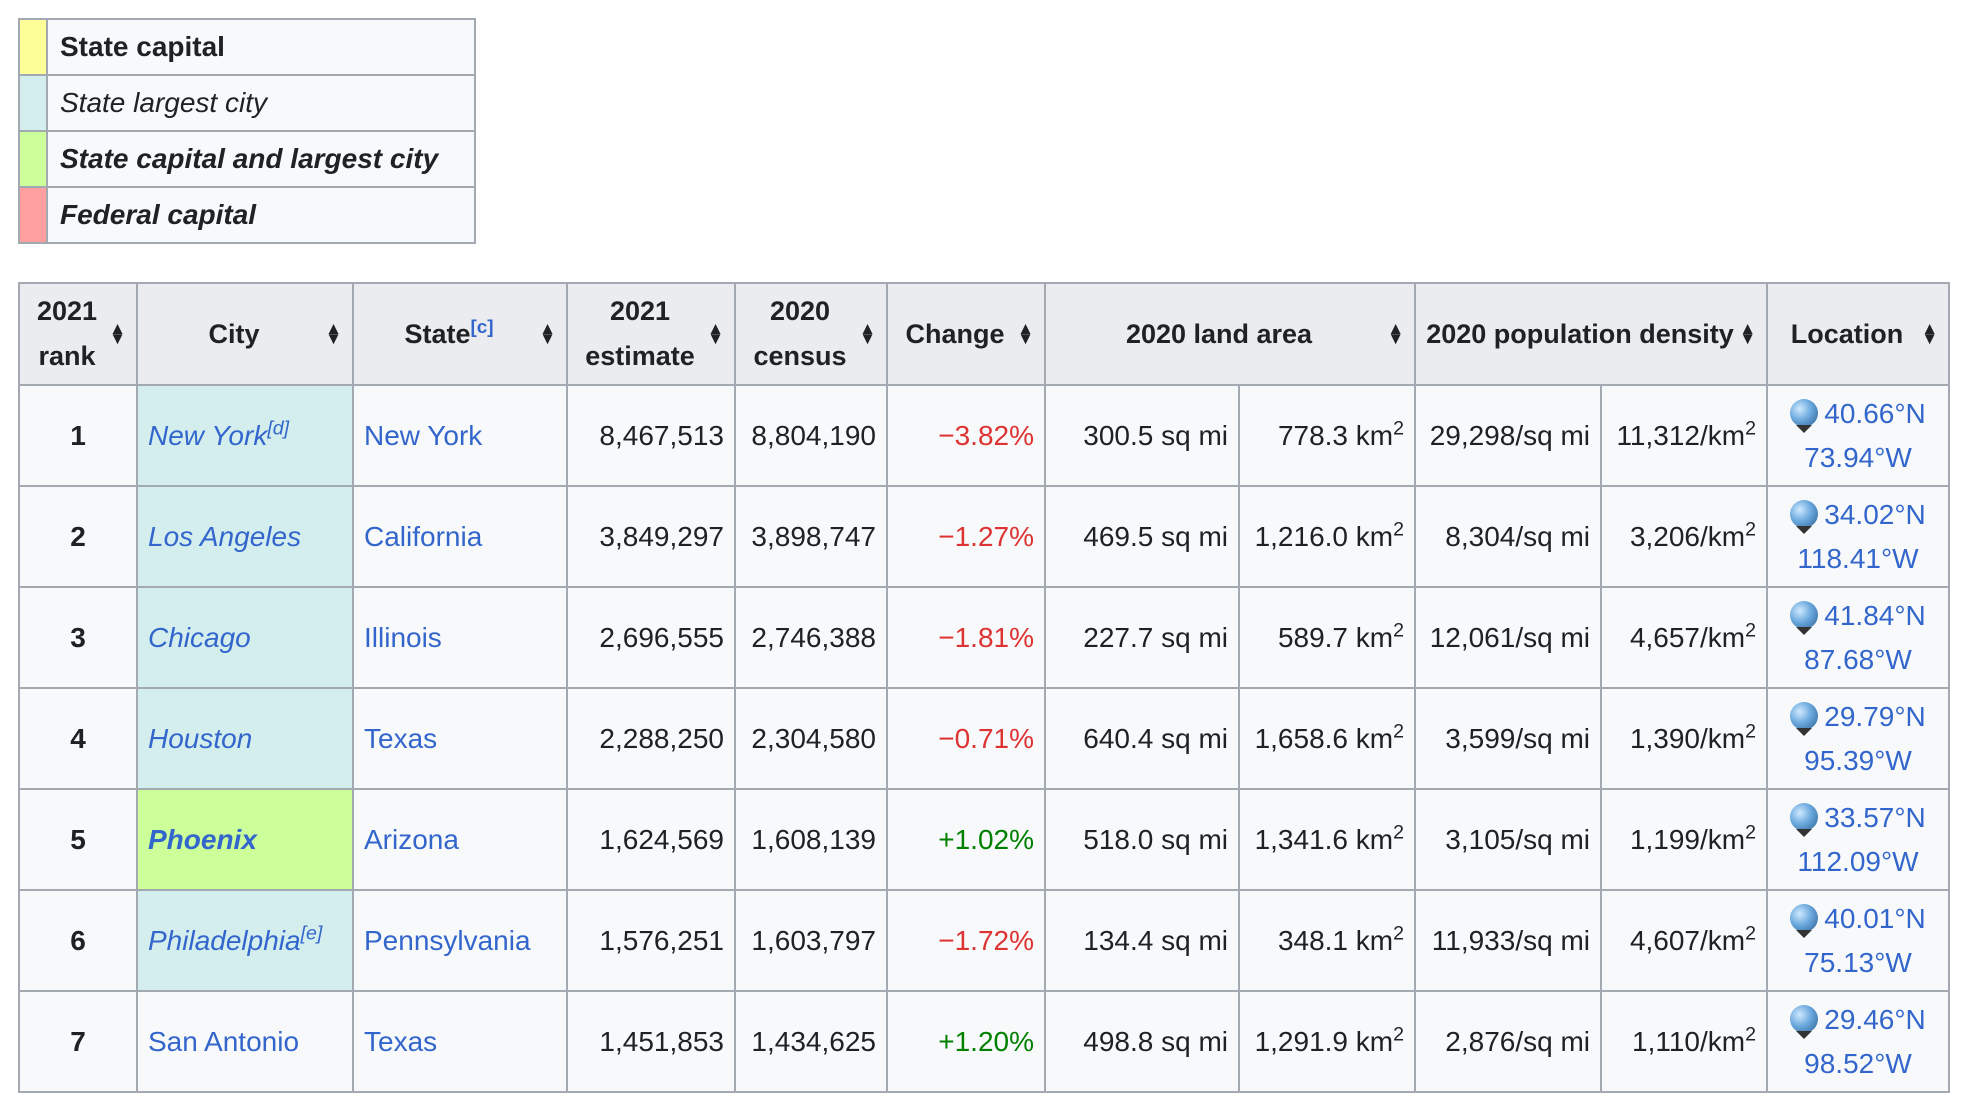 The height and width of the screenshot is (1108, 1966). I want to click on area-km-value: 348.1 km, so click(1335, 940).